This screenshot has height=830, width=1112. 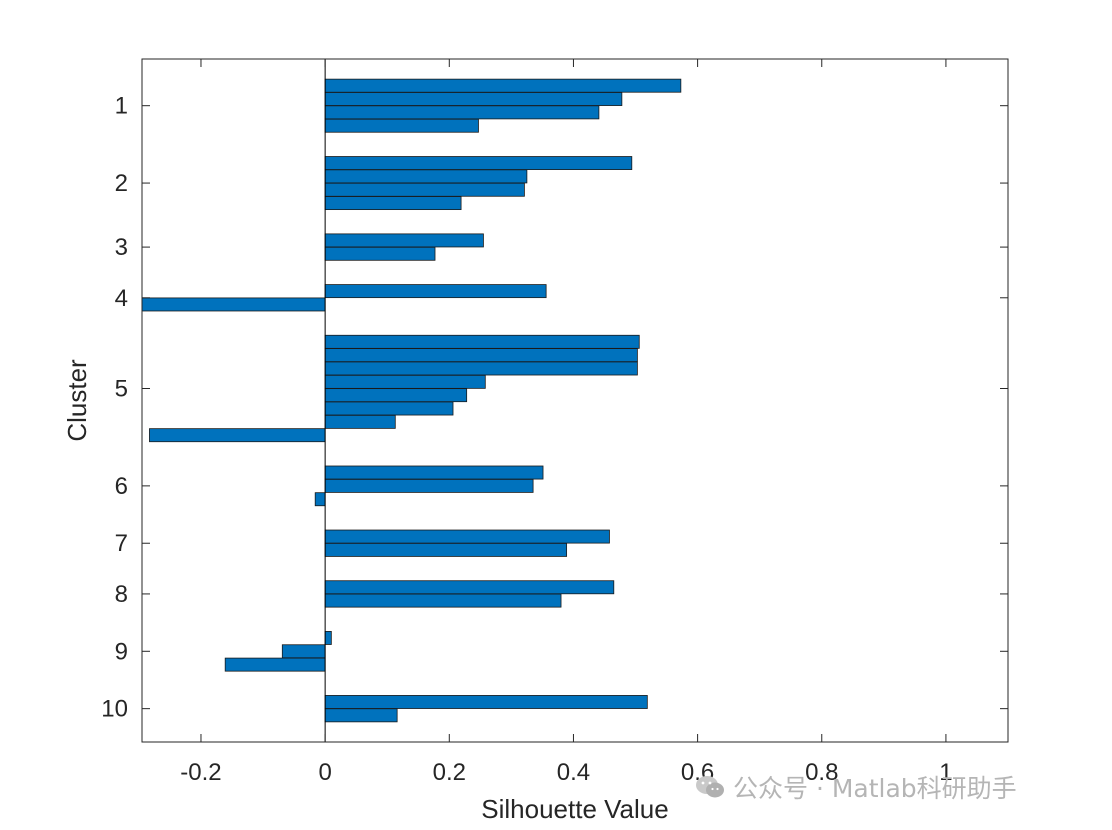 What do you see at coordinates (324, 772) in the screenshot?
I see `x-tick-label-0: 0` at bounding box center [324, 772].